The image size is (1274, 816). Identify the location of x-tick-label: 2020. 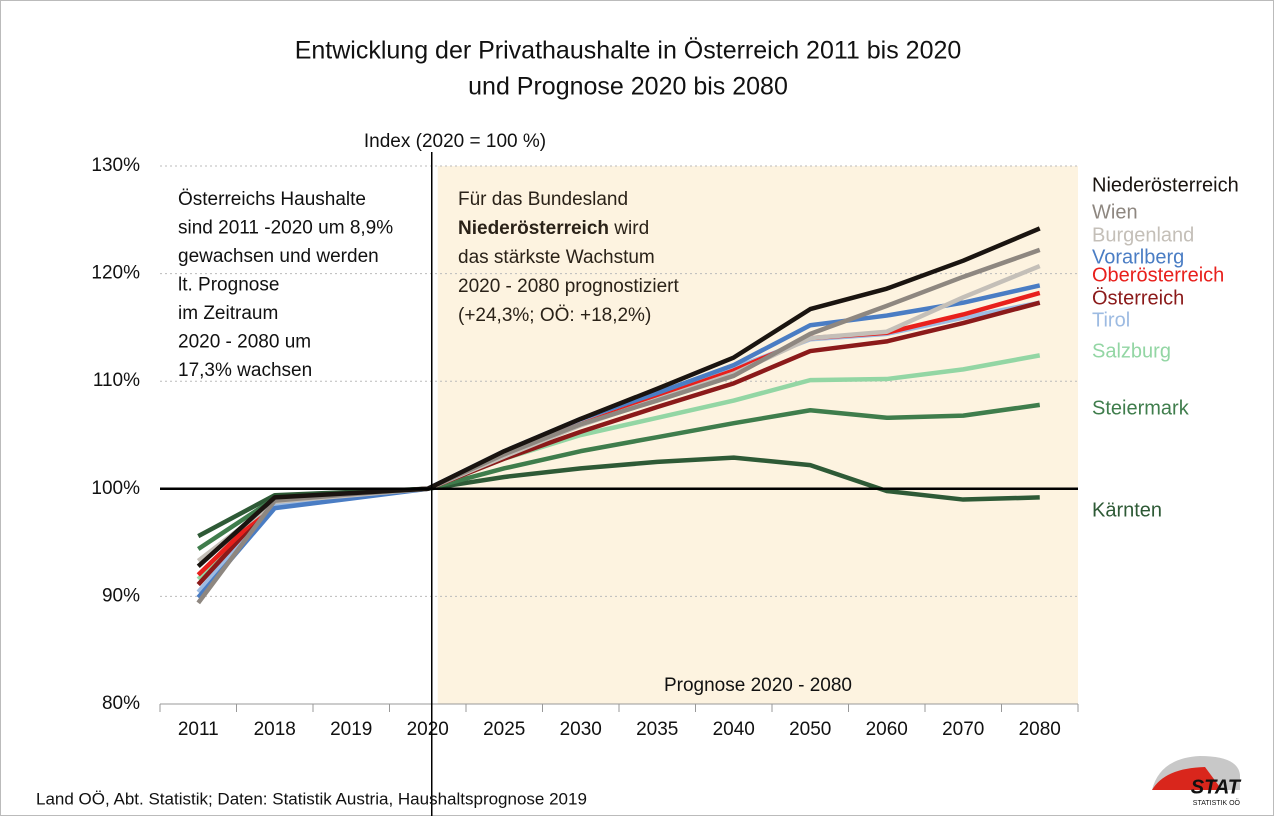
(428, 729).